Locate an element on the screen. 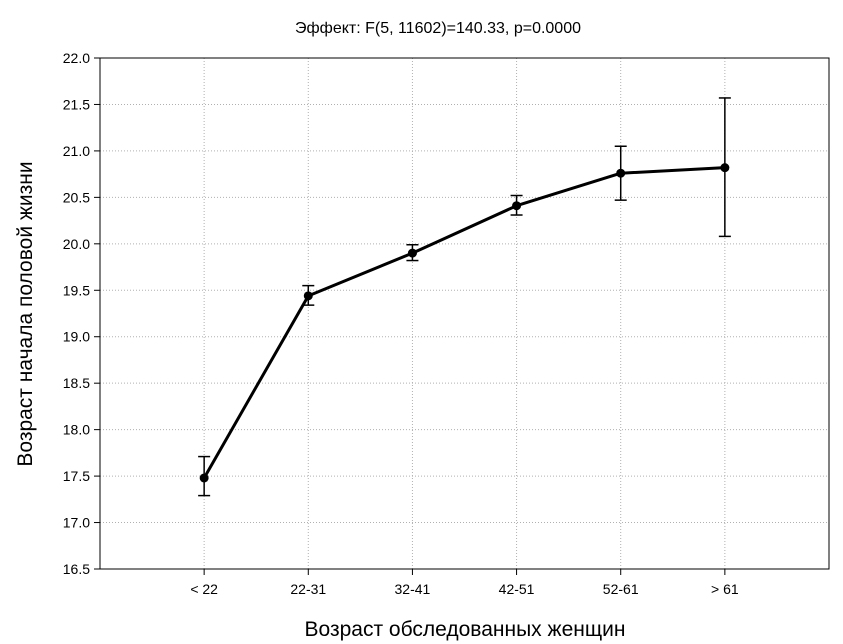 Image resolution: width=843 pixels, height=644 pixels. x-tick-label: 52-61 is located at coordinates (621, 589).